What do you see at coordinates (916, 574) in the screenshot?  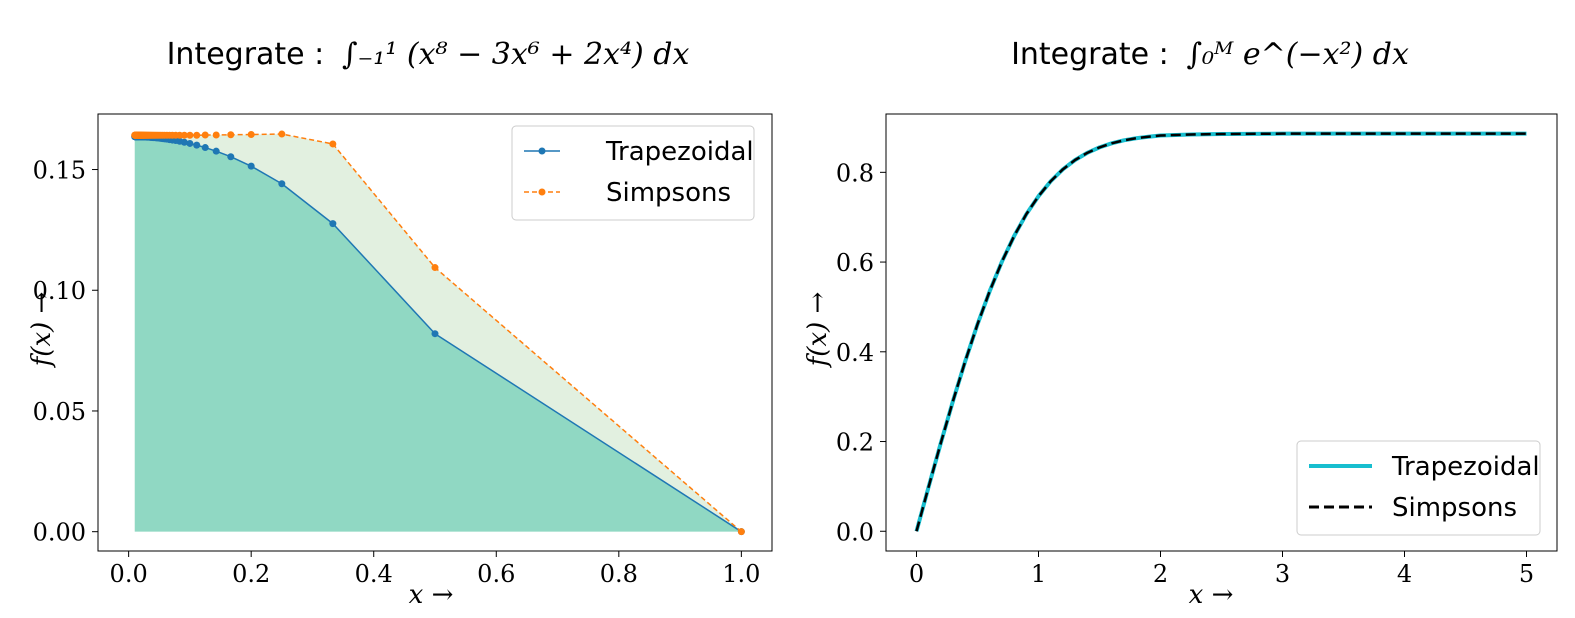 I see `right-xtick-label: 0` at bounding box center [916, 574].